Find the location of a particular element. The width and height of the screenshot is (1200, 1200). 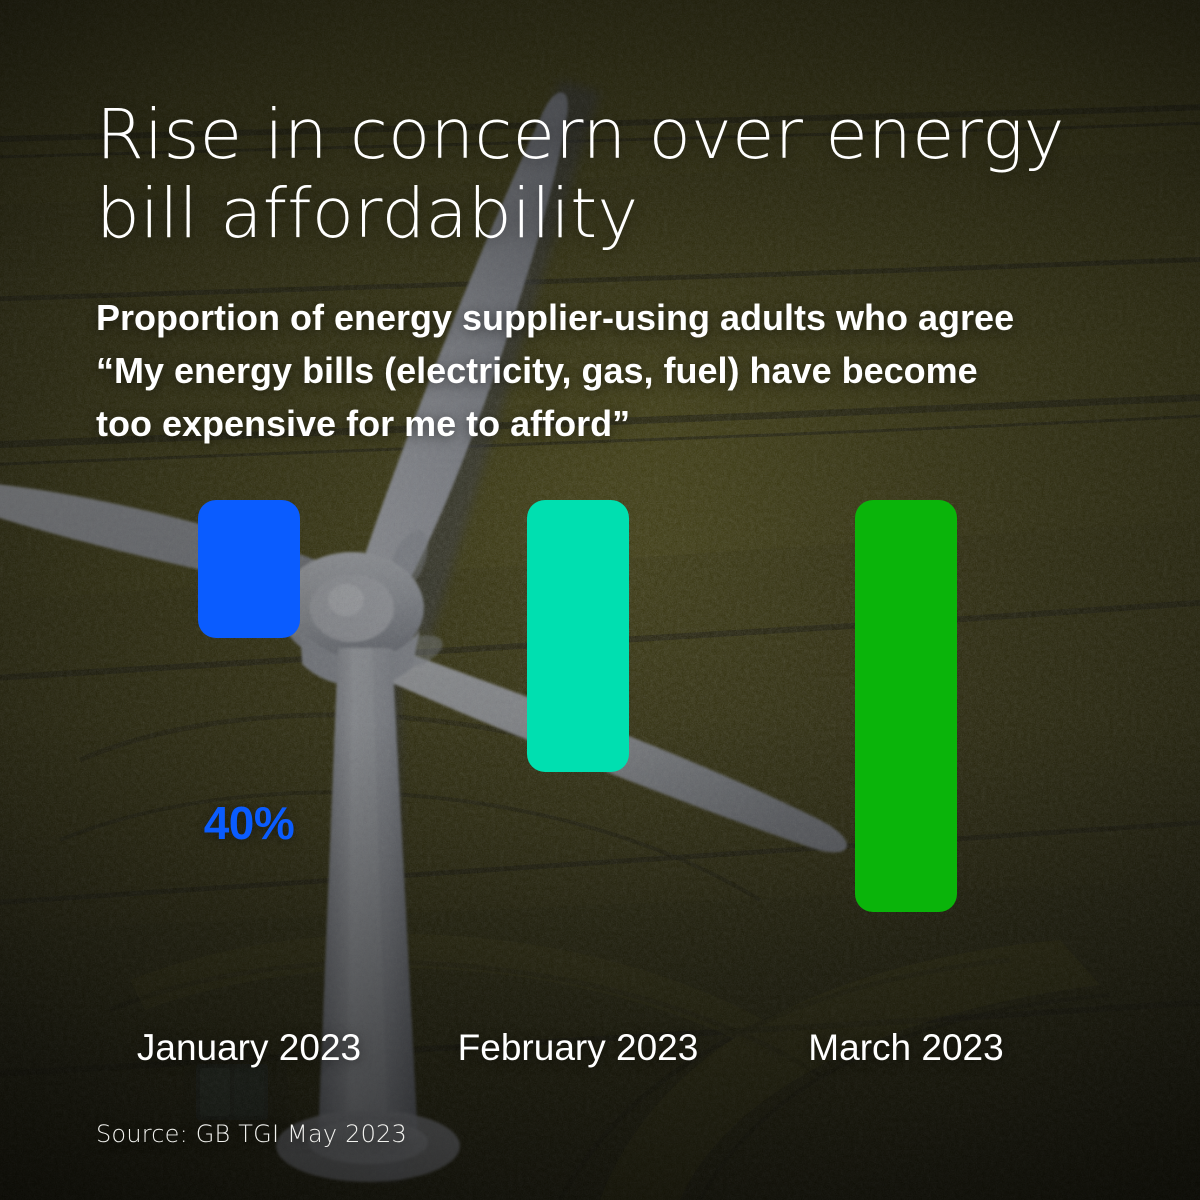

bar-group-march: 48% March 2023 is located at coordinates (906, 784).